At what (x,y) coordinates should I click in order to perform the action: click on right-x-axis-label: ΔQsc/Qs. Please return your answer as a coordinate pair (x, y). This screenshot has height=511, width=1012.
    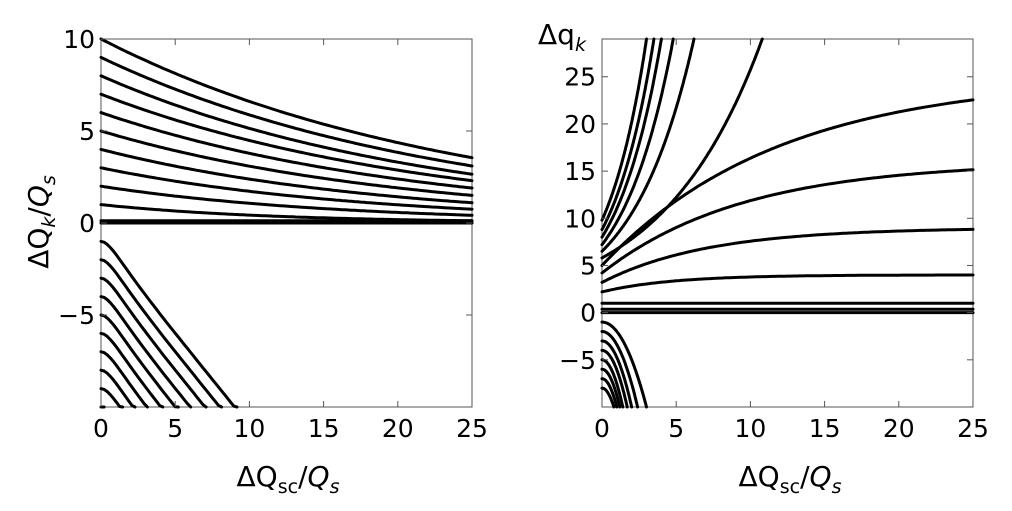
    Looking at the image, I should click on (790, 479).